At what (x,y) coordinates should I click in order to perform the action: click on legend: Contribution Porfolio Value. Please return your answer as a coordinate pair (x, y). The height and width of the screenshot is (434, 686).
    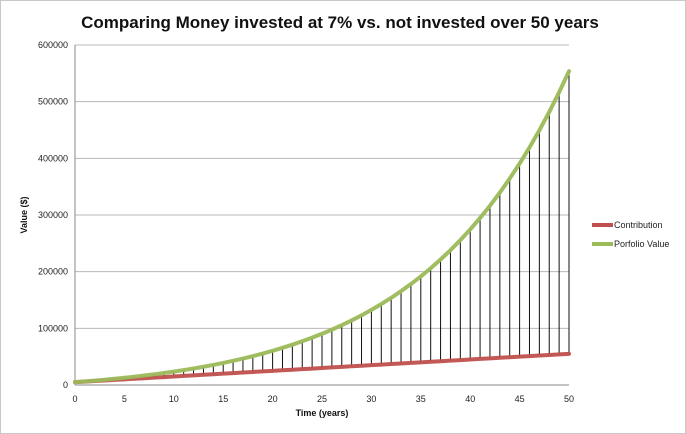
    Looking at the image, I should click on (630, 234).